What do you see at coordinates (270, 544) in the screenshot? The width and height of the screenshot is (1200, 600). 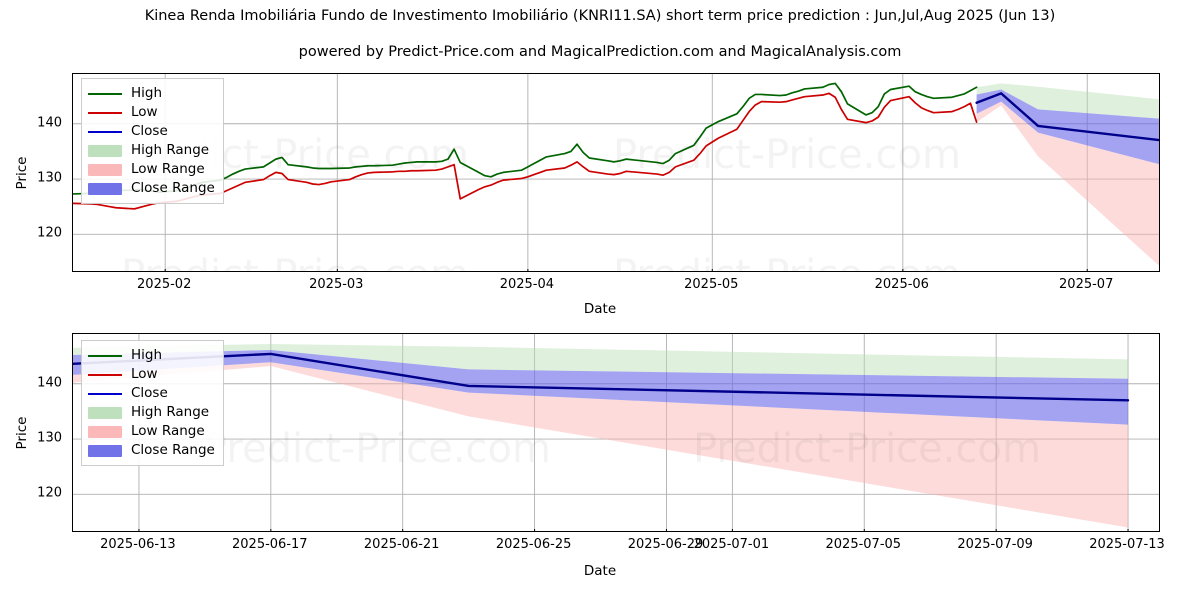 I see `x-tick-label: 2025-06-17` at bounding box center [270, 544].